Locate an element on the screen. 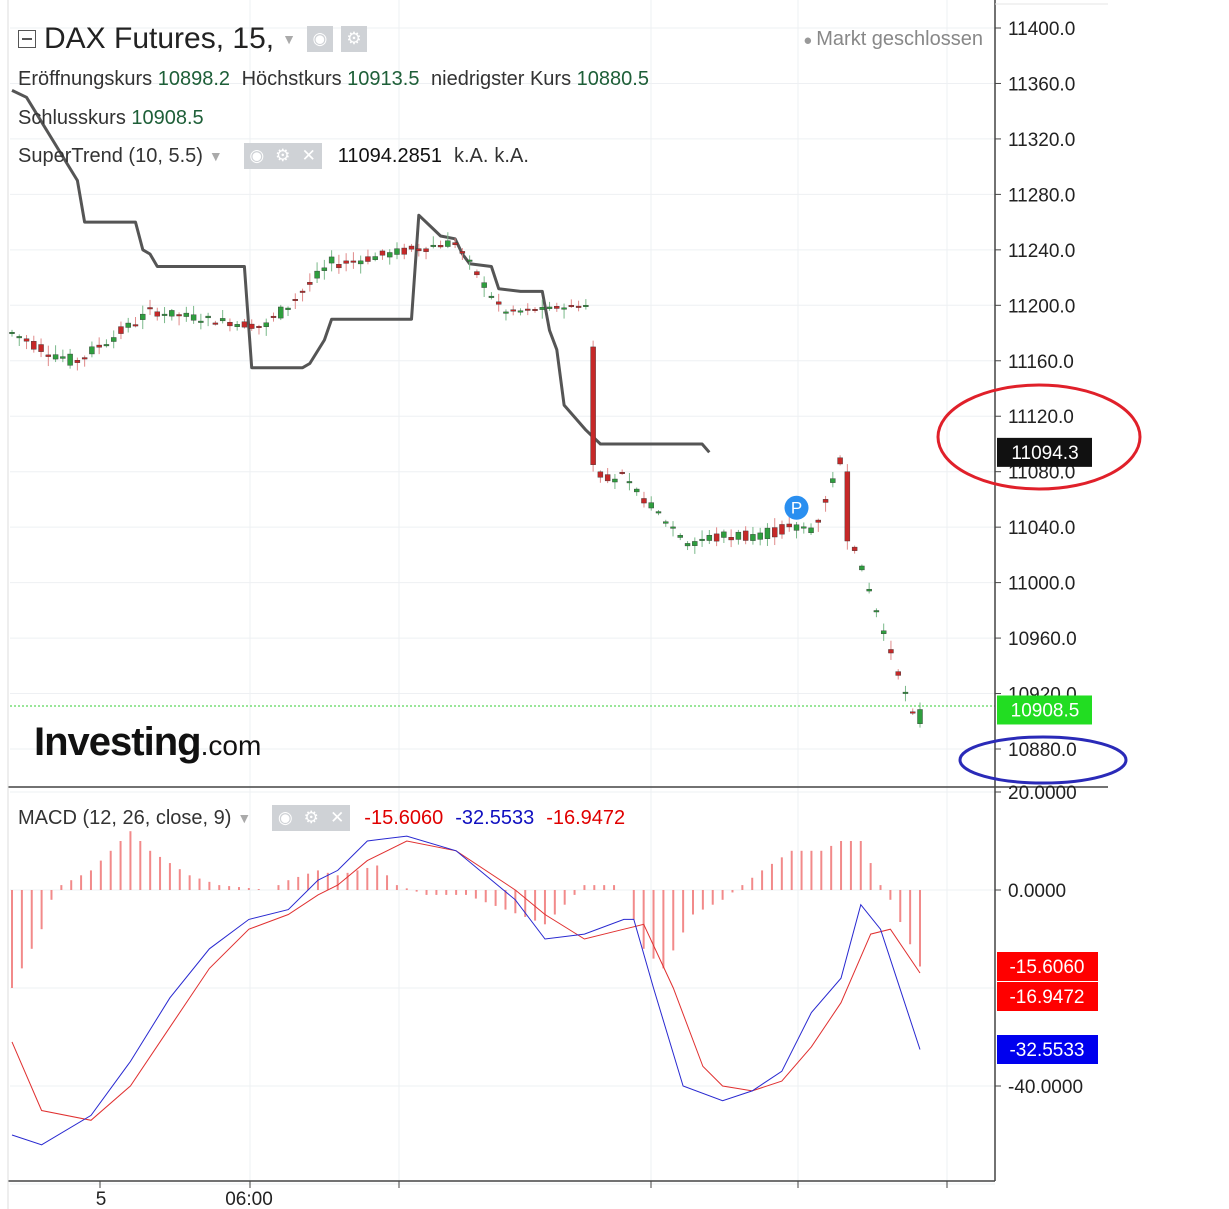  close-label: Schlusskurs is located at coordinates (72, 118).